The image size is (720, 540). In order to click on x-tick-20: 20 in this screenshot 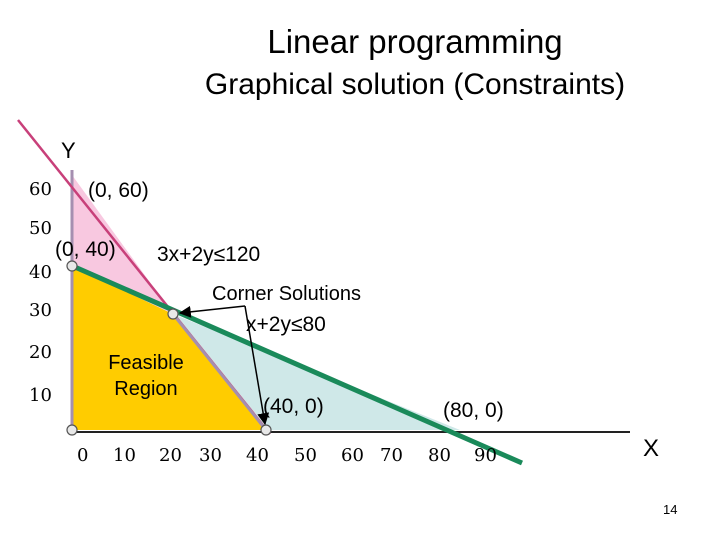, I will do `click(170, 455)`.